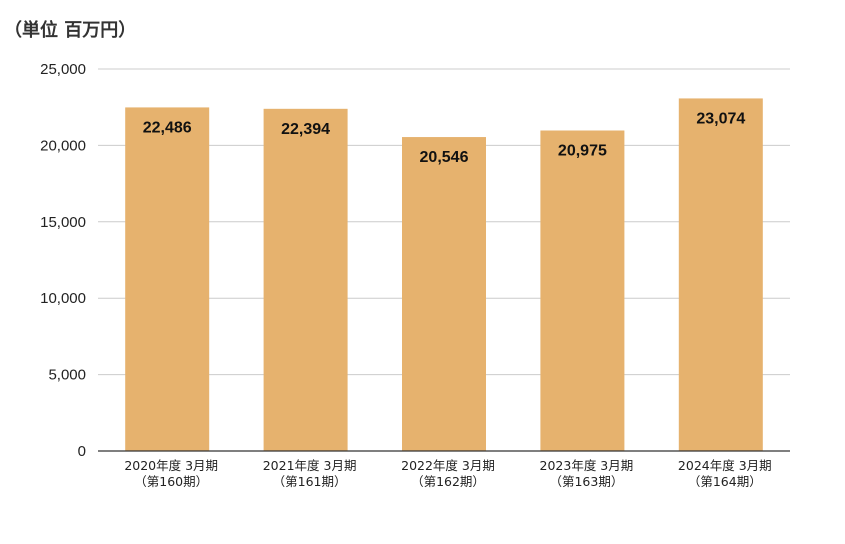 The height and width of the screenshot is (544, 845). I want to click on x-tick-label: （第164期）, so click(725, 481).